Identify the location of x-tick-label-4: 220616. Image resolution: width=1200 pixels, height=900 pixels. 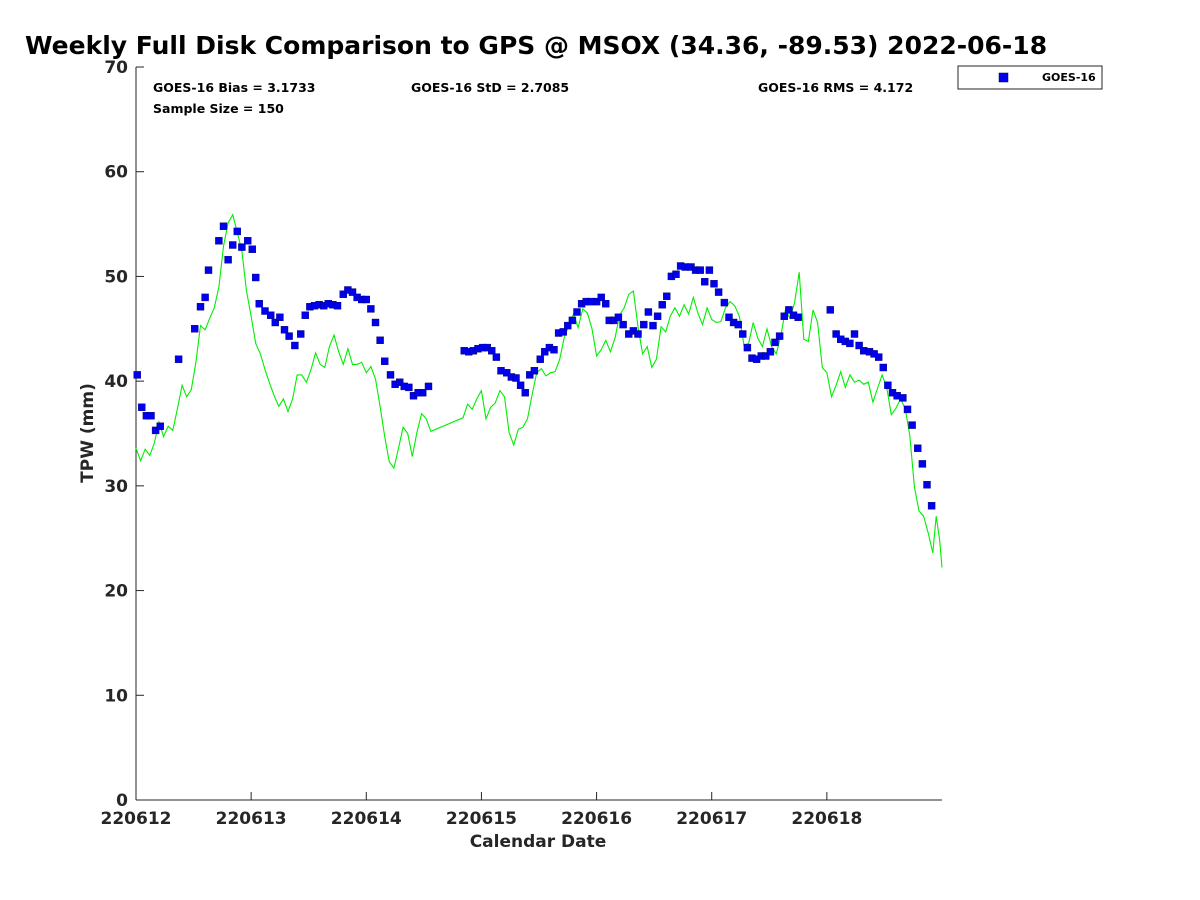
(596, 819).